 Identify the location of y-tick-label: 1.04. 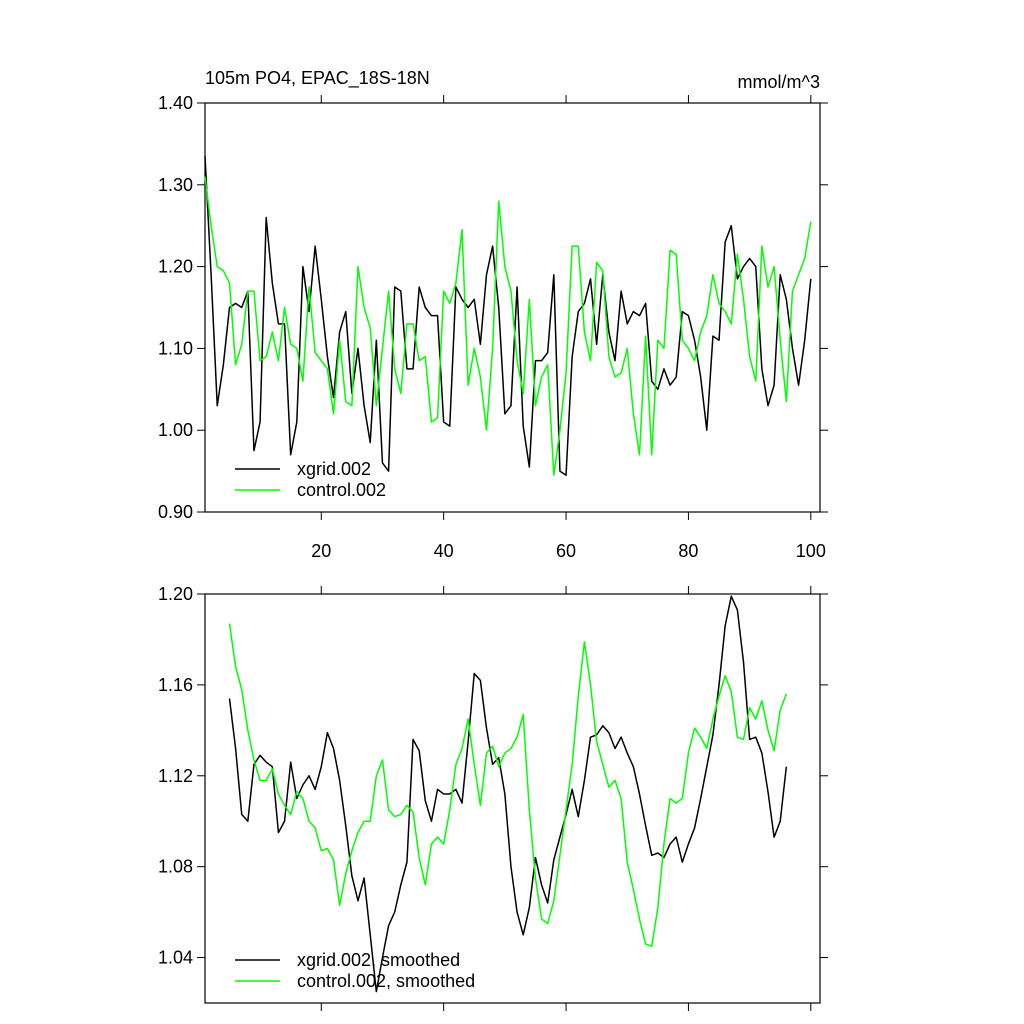
(175, 958).